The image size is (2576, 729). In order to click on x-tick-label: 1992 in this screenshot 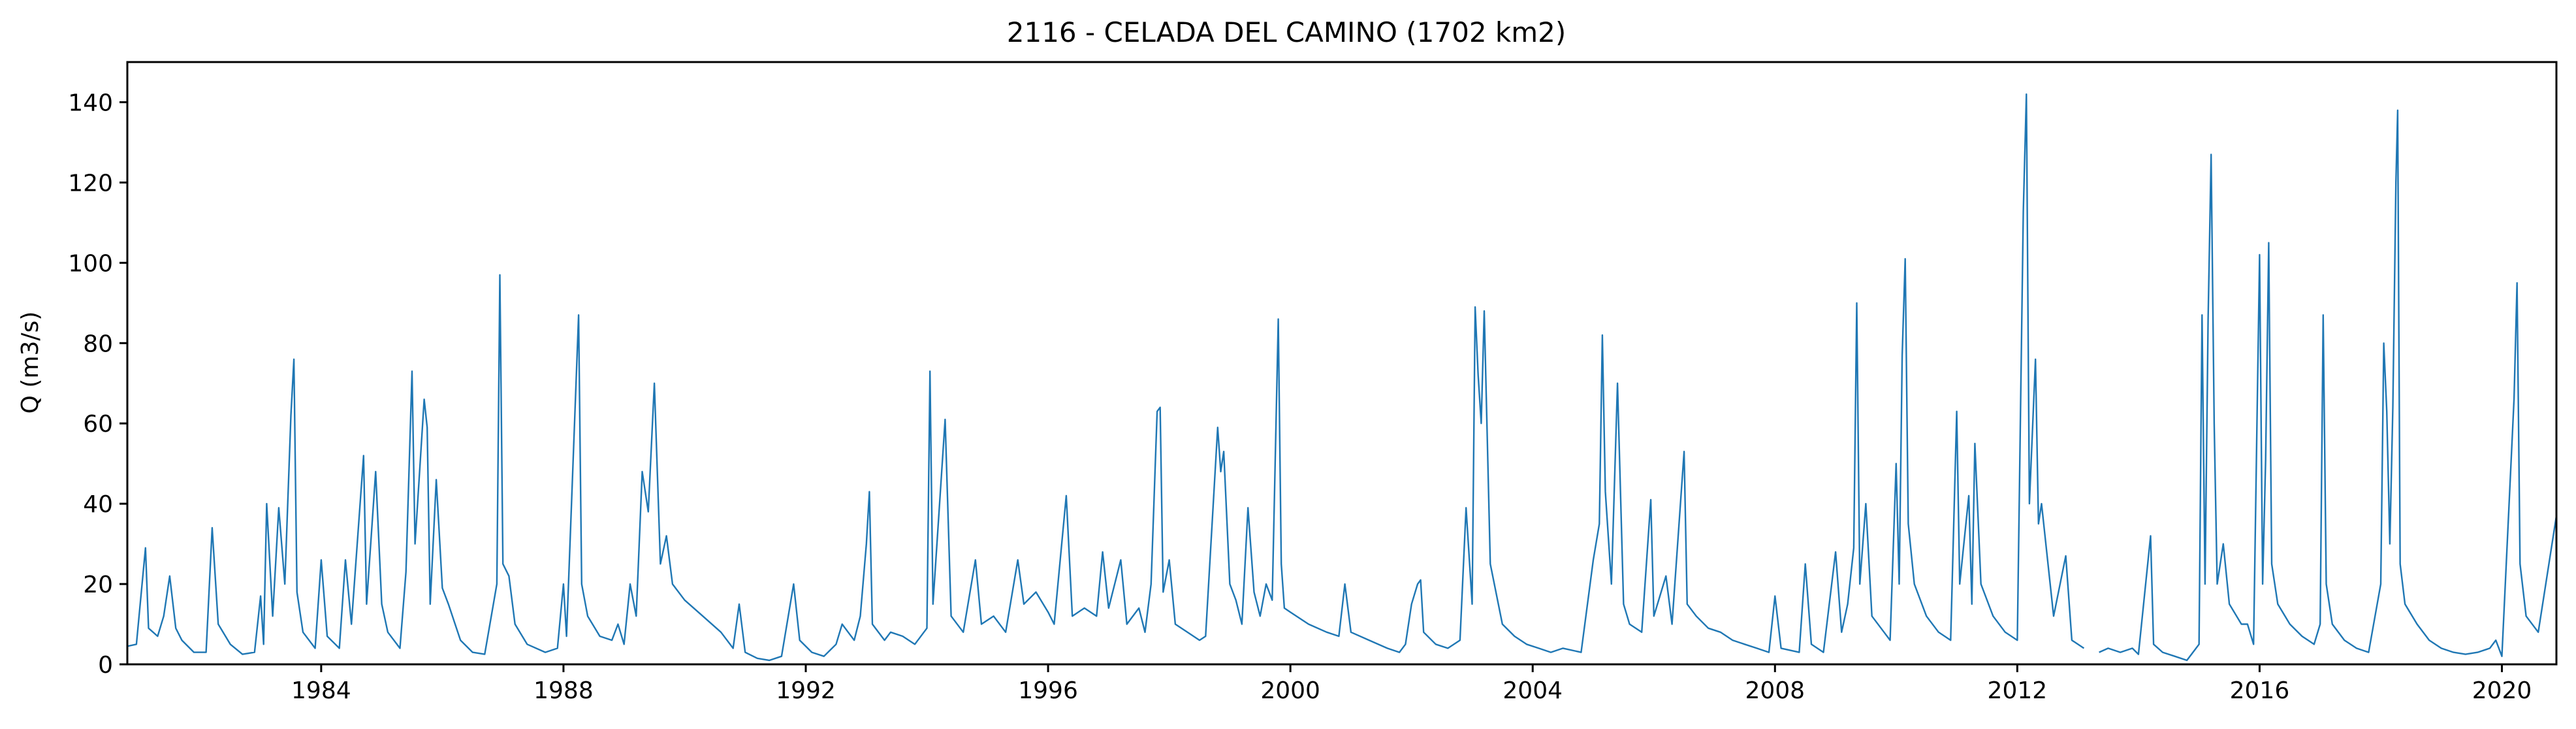, I will do `click(806, 690)`.